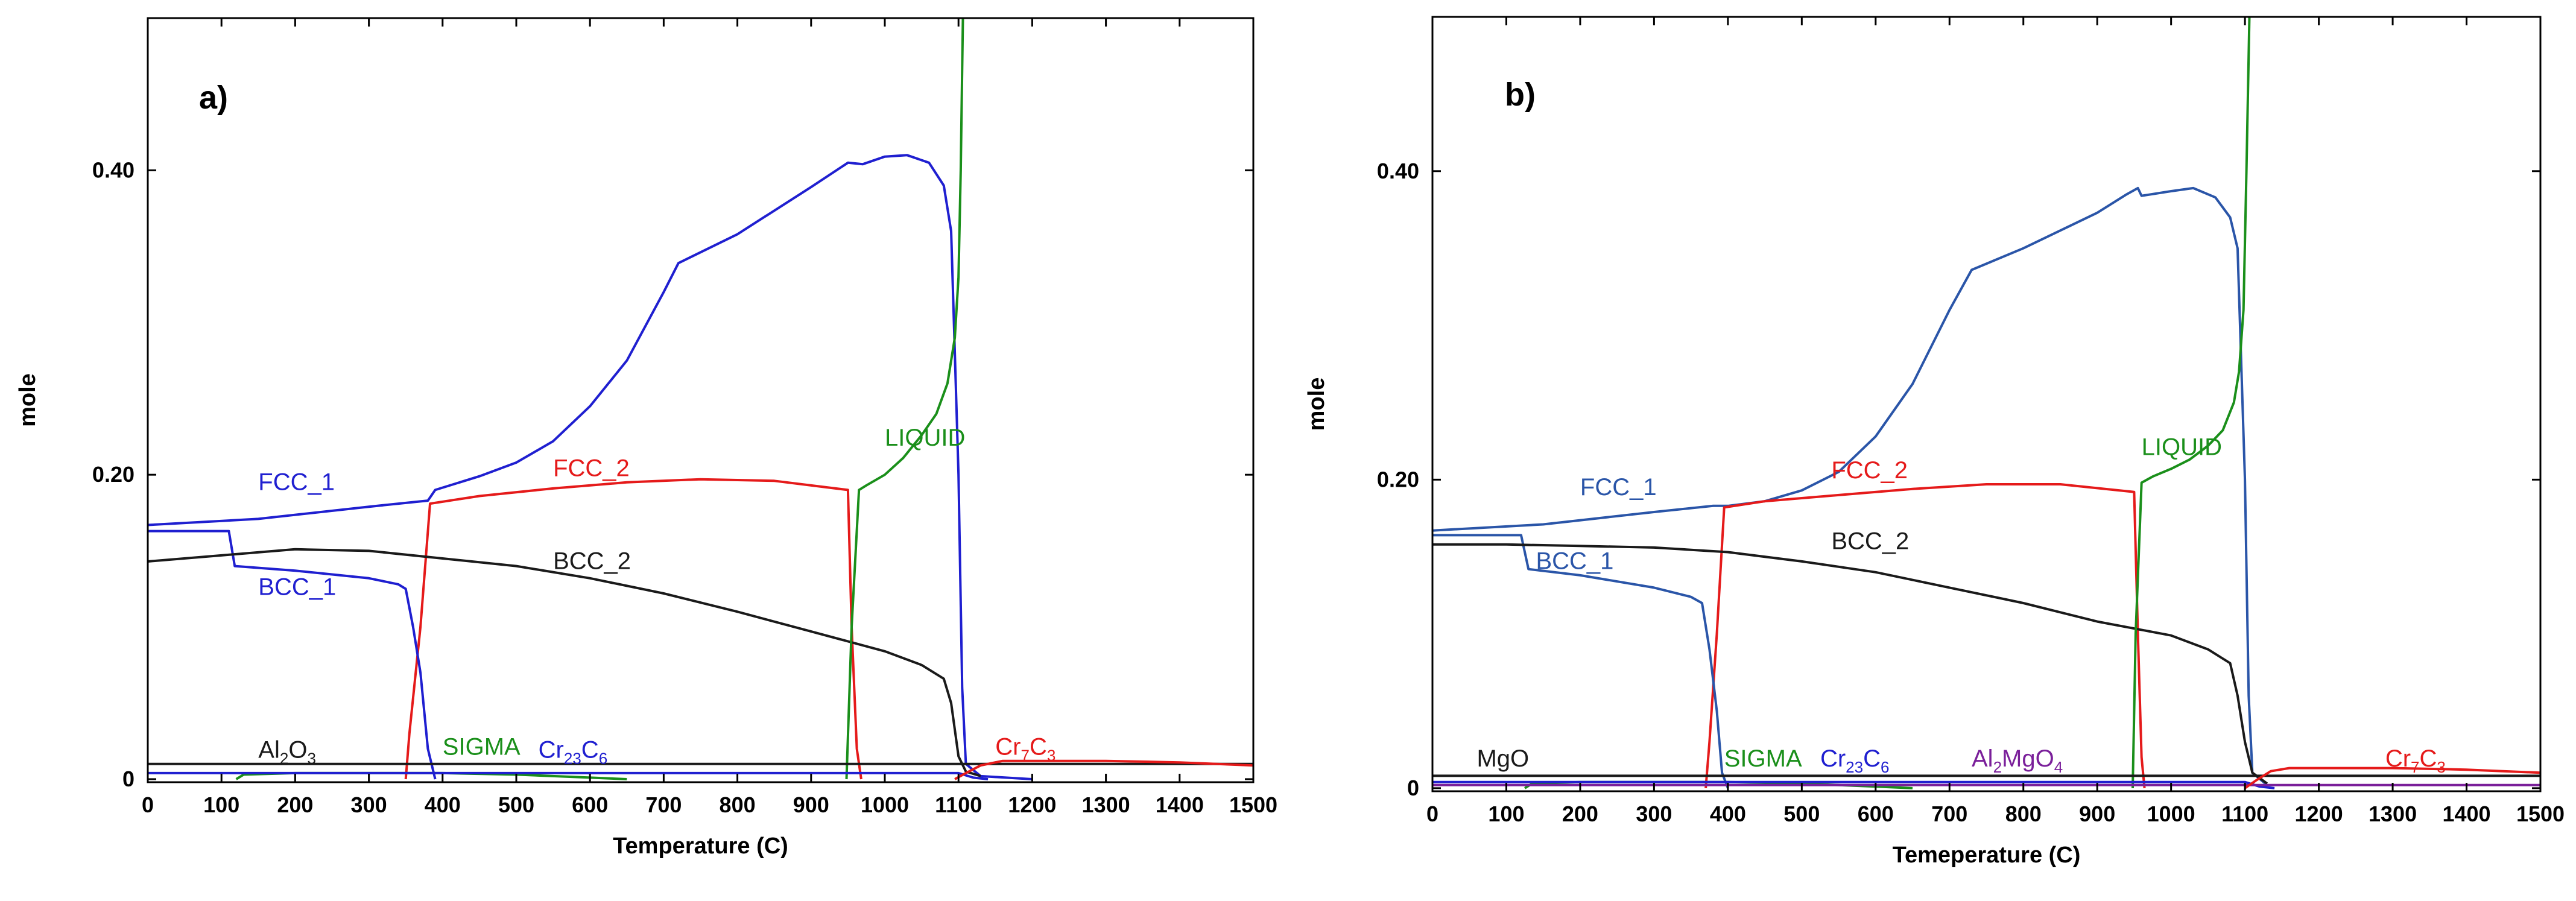 This screenshot has width=2576, height=901. Describe the element at coordinates (1520, 95) in the screenshot. I see `panel-label: b)` at that location.